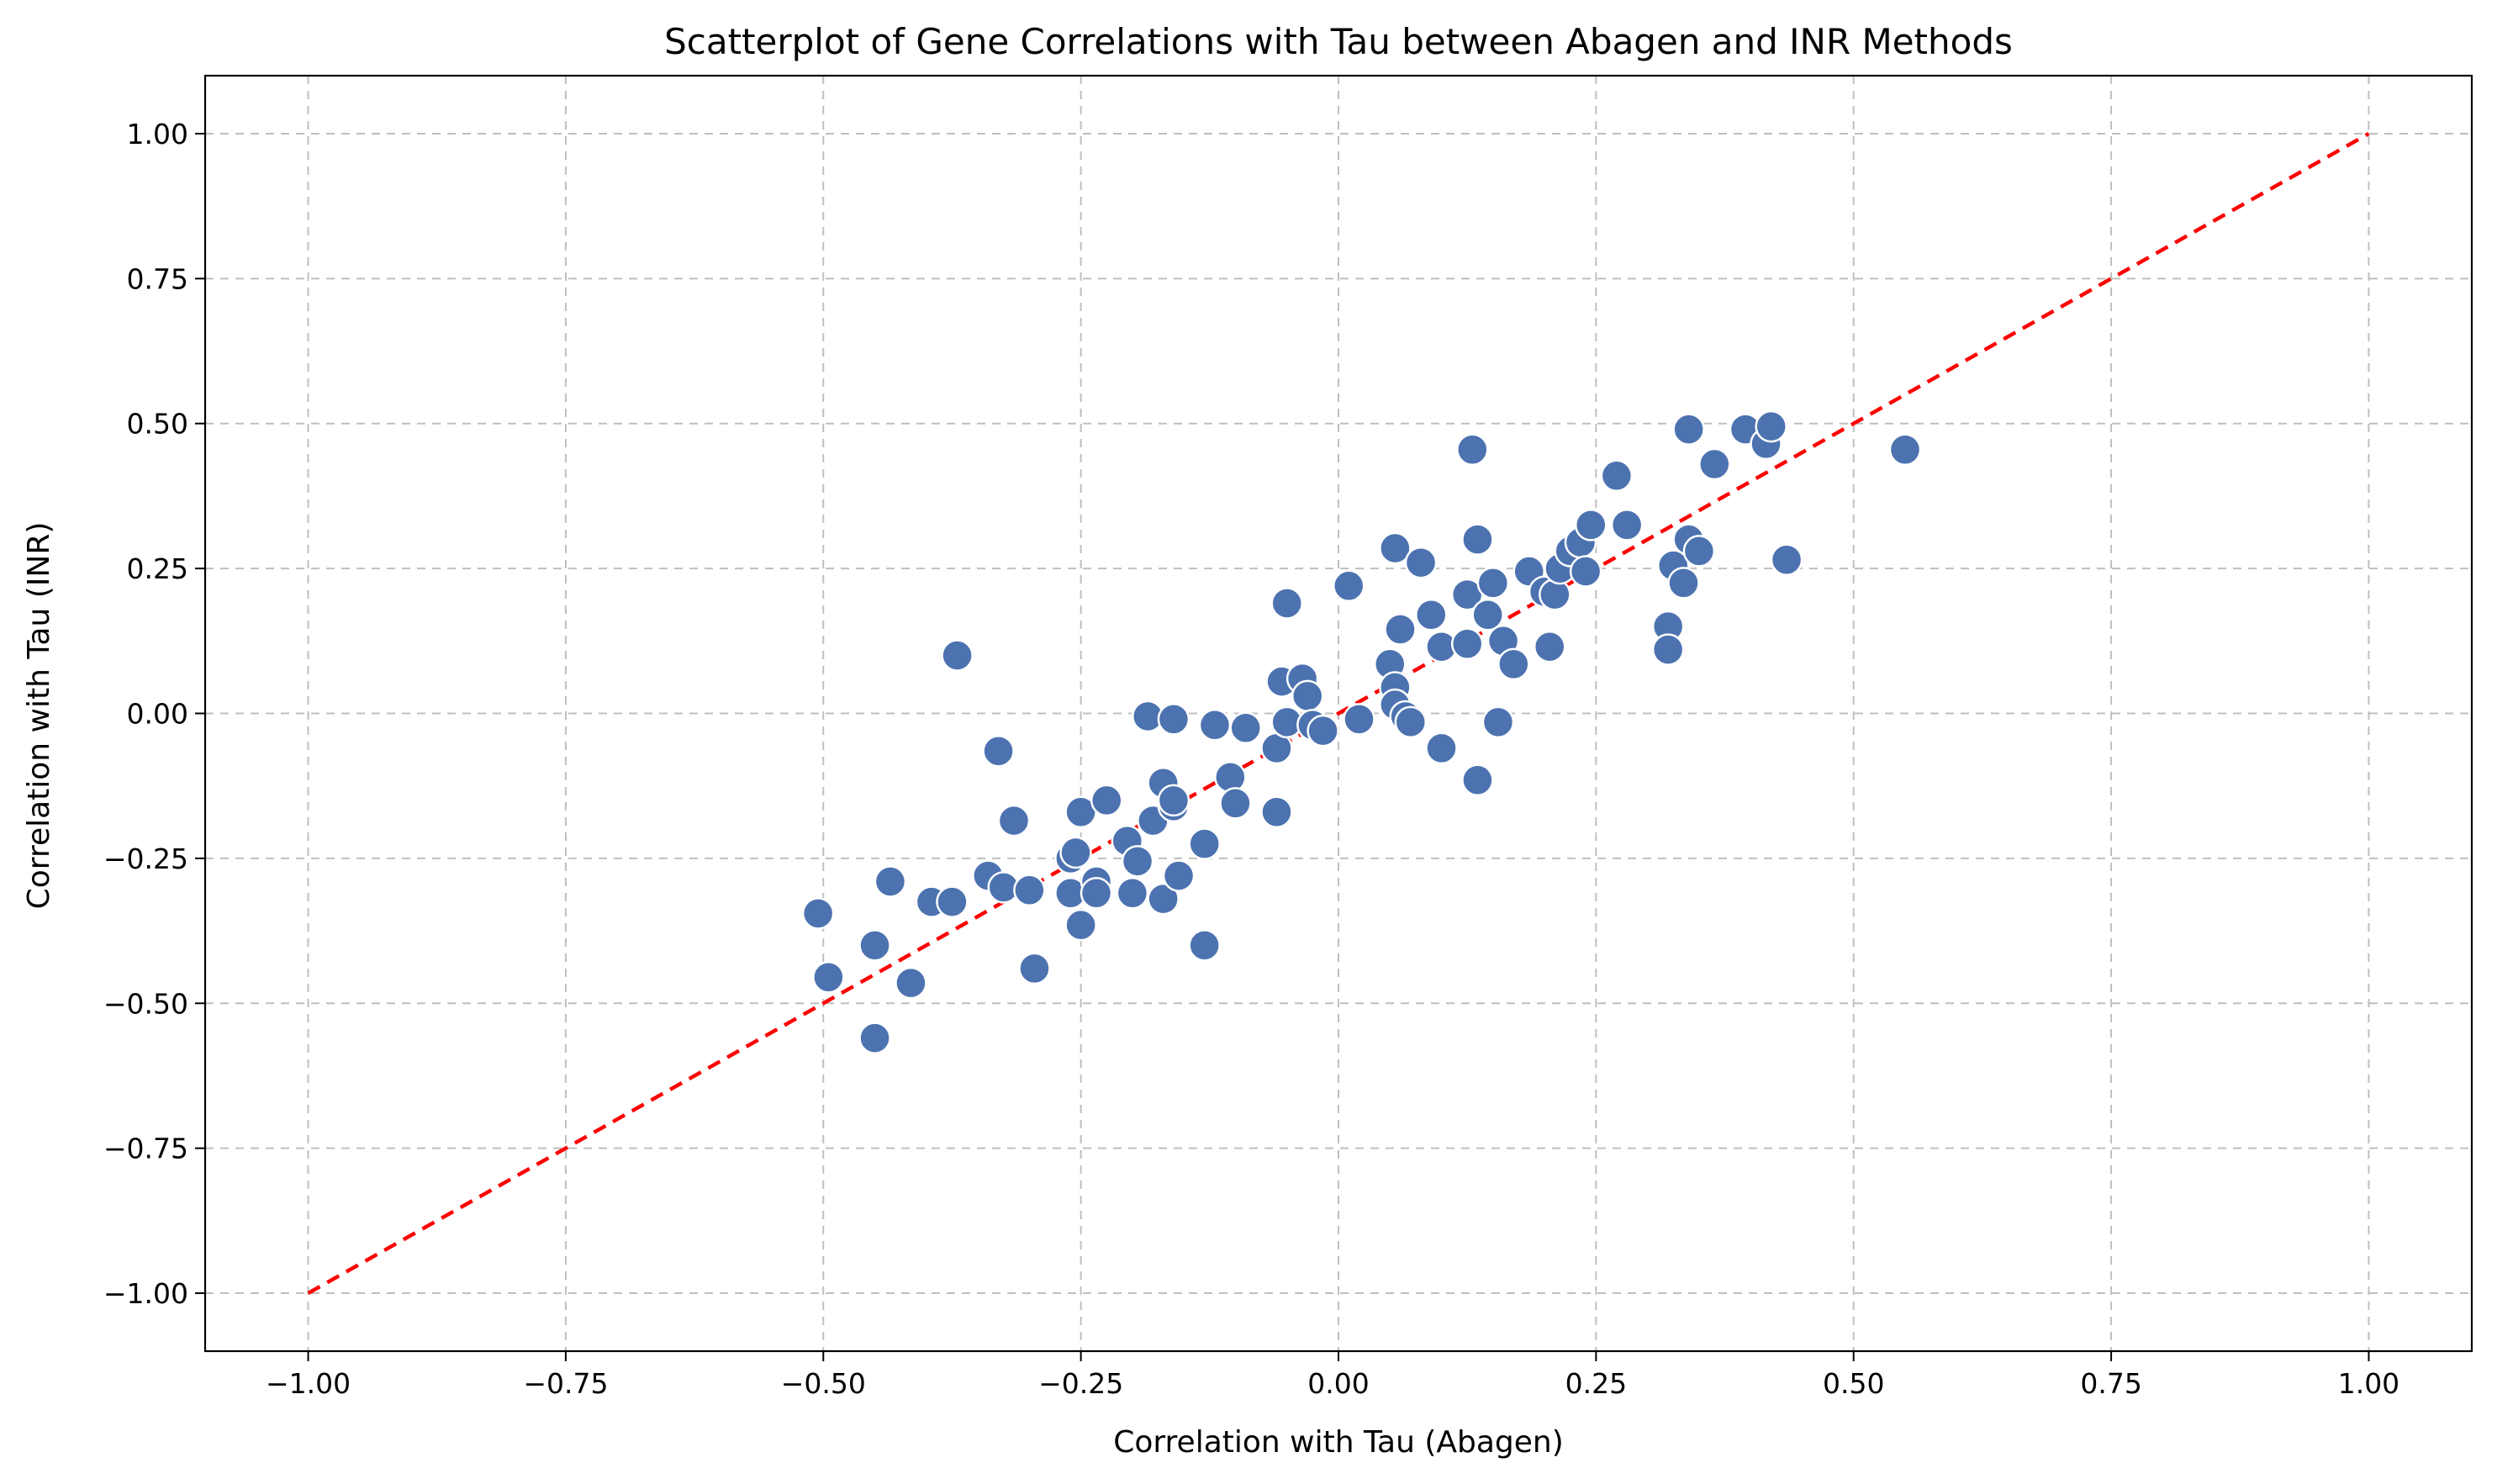 This screenshot has height=1484, width=2497. I want to click on x-tick-label: −0.75, so click(565, 1383).